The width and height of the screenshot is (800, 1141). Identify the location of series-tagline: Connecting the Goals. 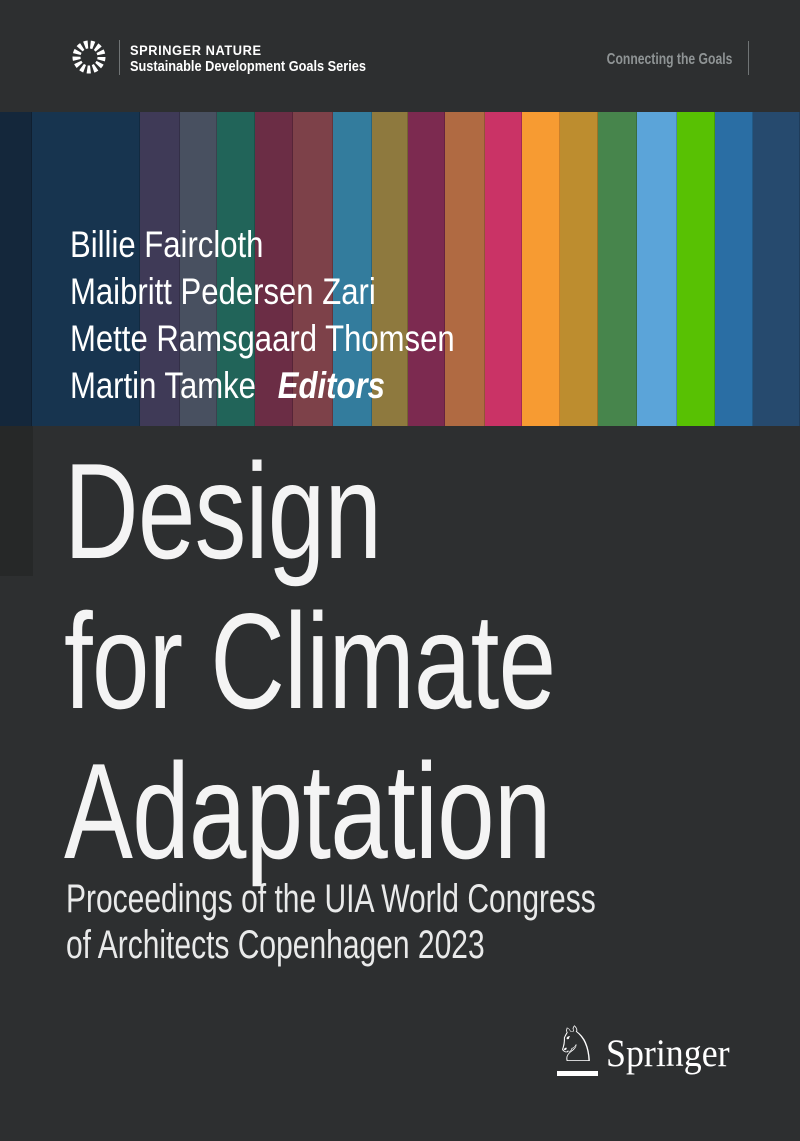
(669, 59).